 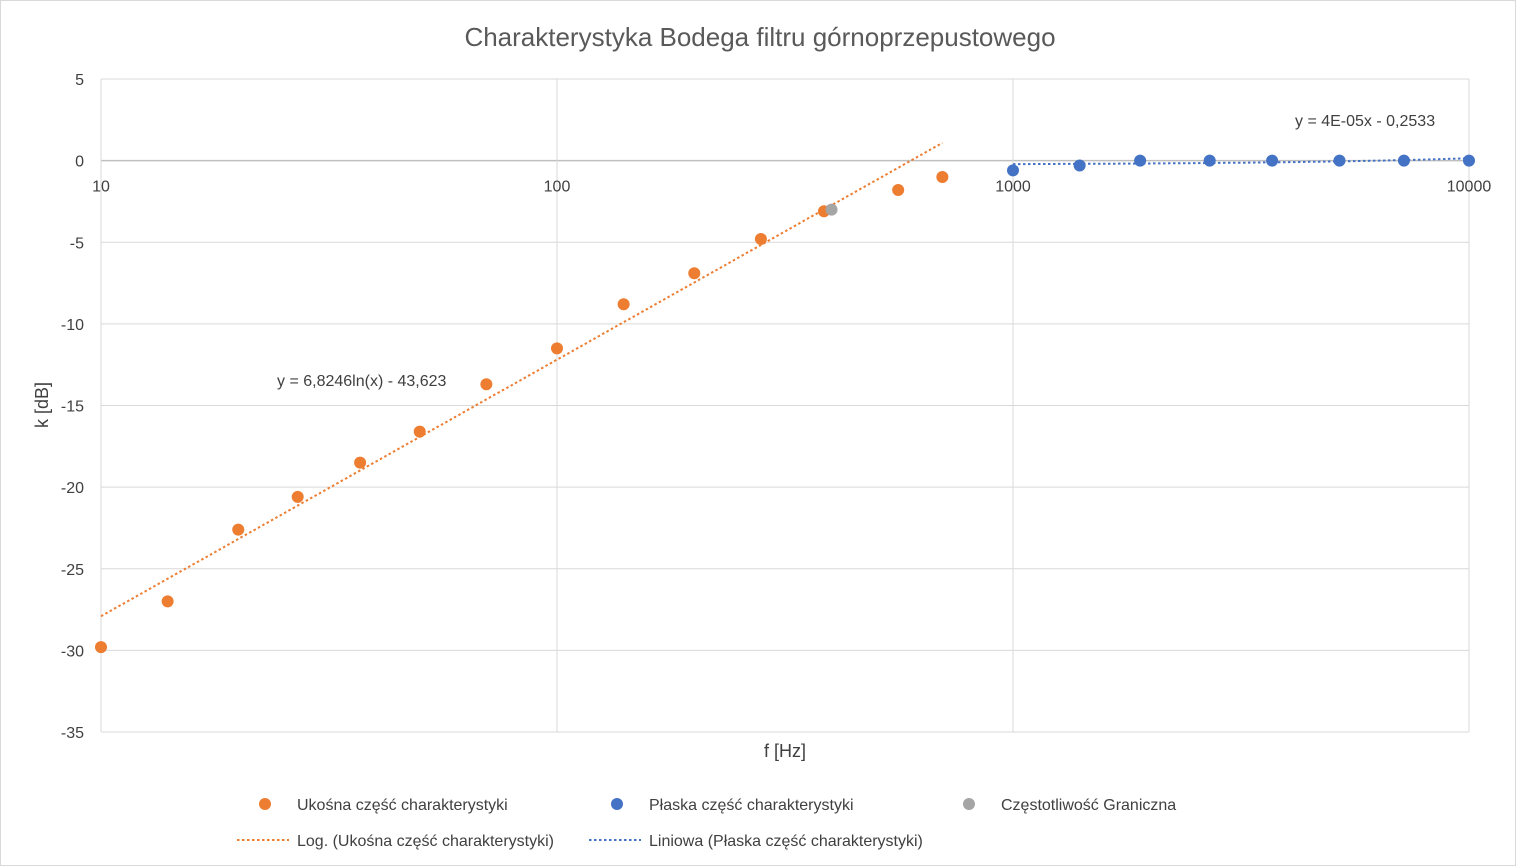 What do you see at coordinates (425, 841) in the screenshot?
I see `legend-label: Log. (Ukośna część charakterystyki)` at bounding box center [425, 841].